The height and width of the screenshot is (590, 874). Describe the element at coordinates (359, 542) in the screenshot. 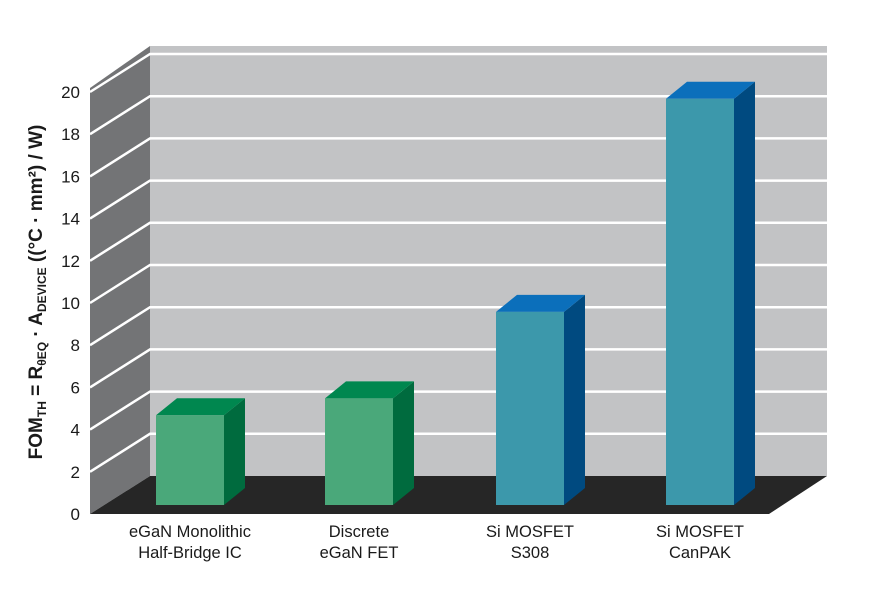

I see `x-tick-label: Discrete eGaN FET` at that location.